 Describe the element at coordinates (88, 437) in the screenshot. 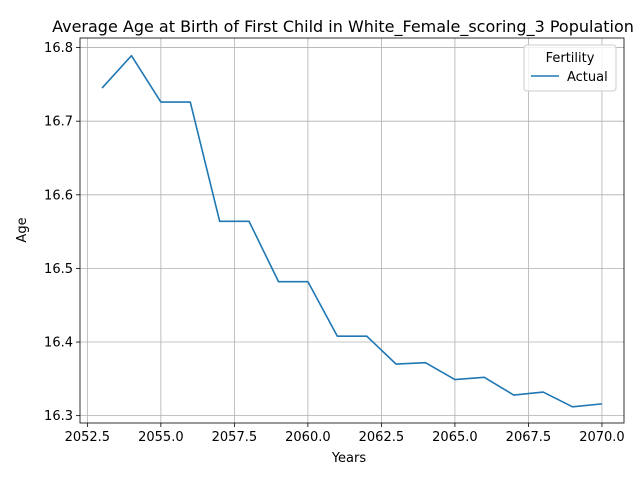

I see `x-tick-label: 2052.5` at that location.